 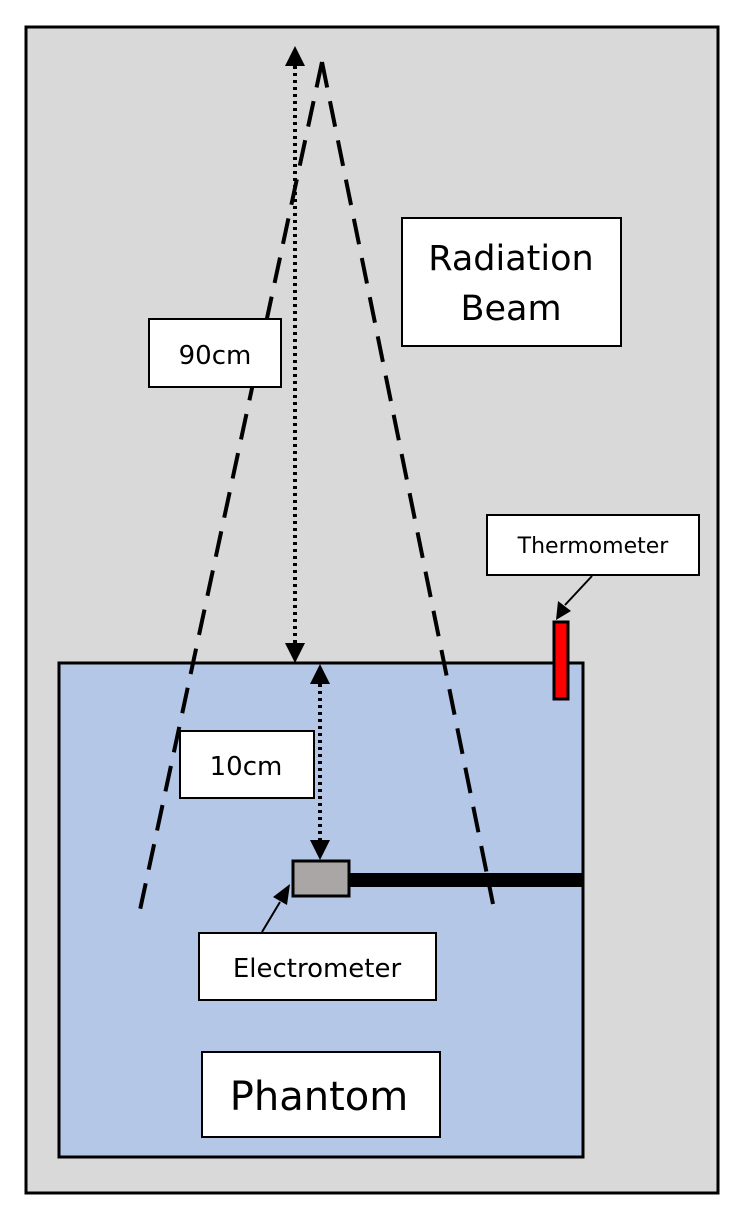 I want to click on electrometer-text: Electrometer, so click(x=317, y=969).